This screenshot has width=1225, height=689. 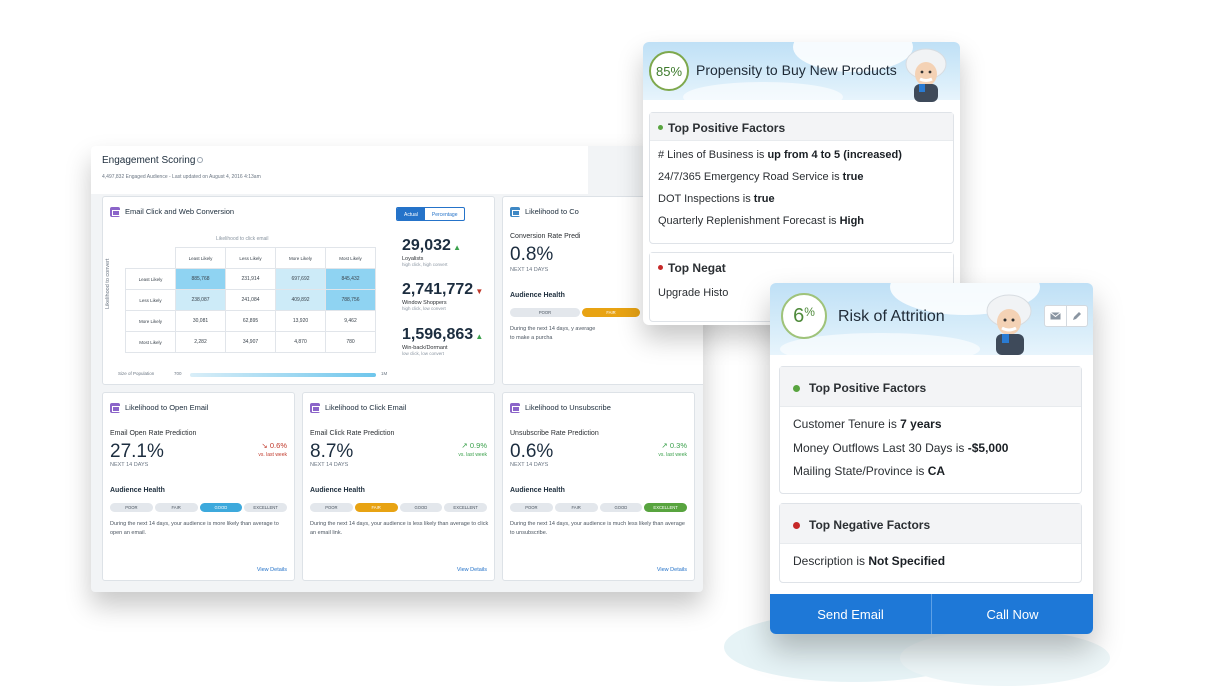 What do you see at coordinates (250, 342) in the screenshot?
I see `heatmap-cell: 34,907` at bounding box center [250, 342].